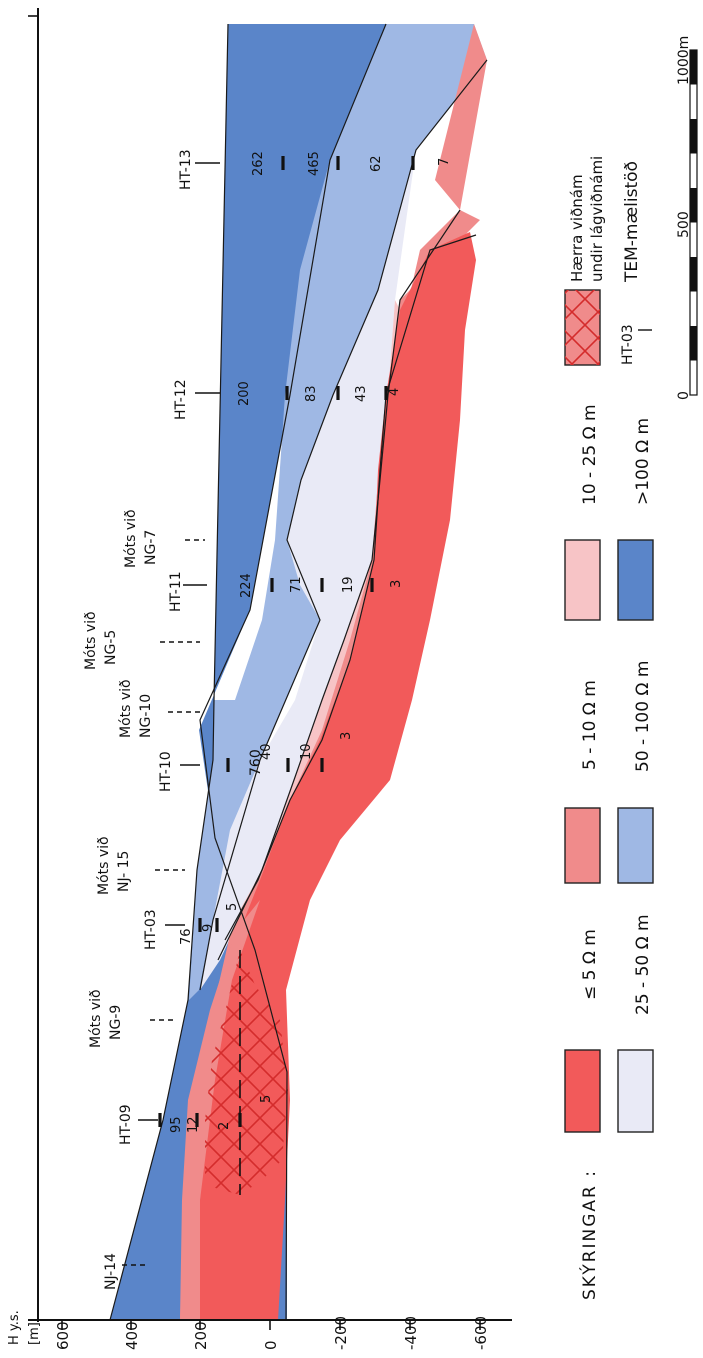  What do you see at coordinates (193, 1124) in the screenshot?
I see `value-ht09-2: 12` at bounding box center [193, 1124].